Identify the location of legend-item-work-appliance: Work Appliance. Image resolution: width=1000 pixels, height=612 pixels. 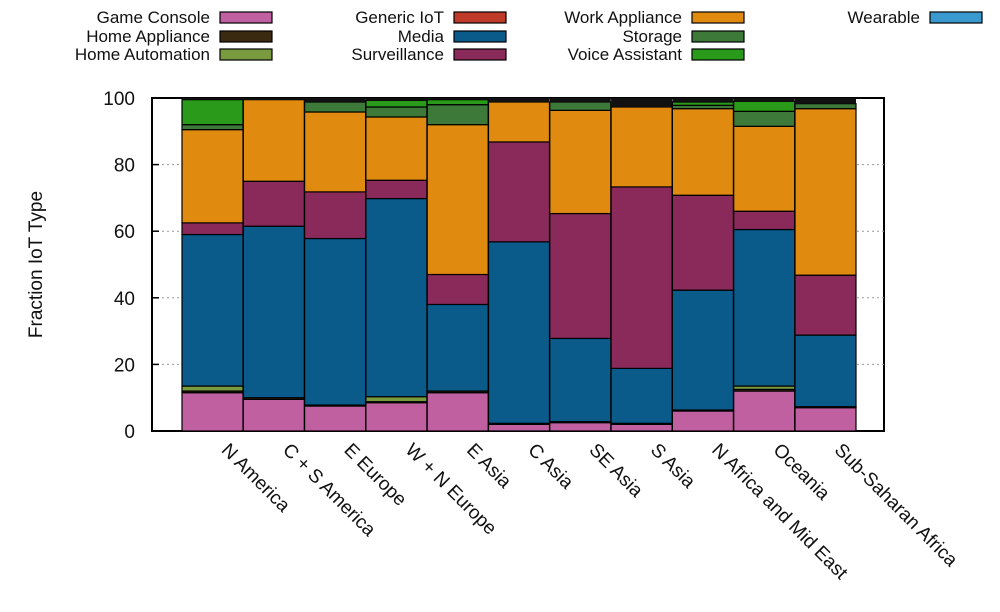
(654, 17).